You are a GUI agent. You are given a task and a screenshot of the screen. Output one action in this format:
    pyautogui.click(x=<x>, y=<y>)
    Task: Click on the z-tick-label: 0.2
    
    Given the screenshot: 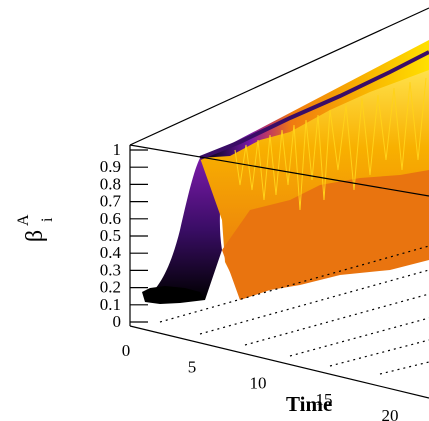 What is the action you would take?
    pyautogui.click(x=110, y=287)
    